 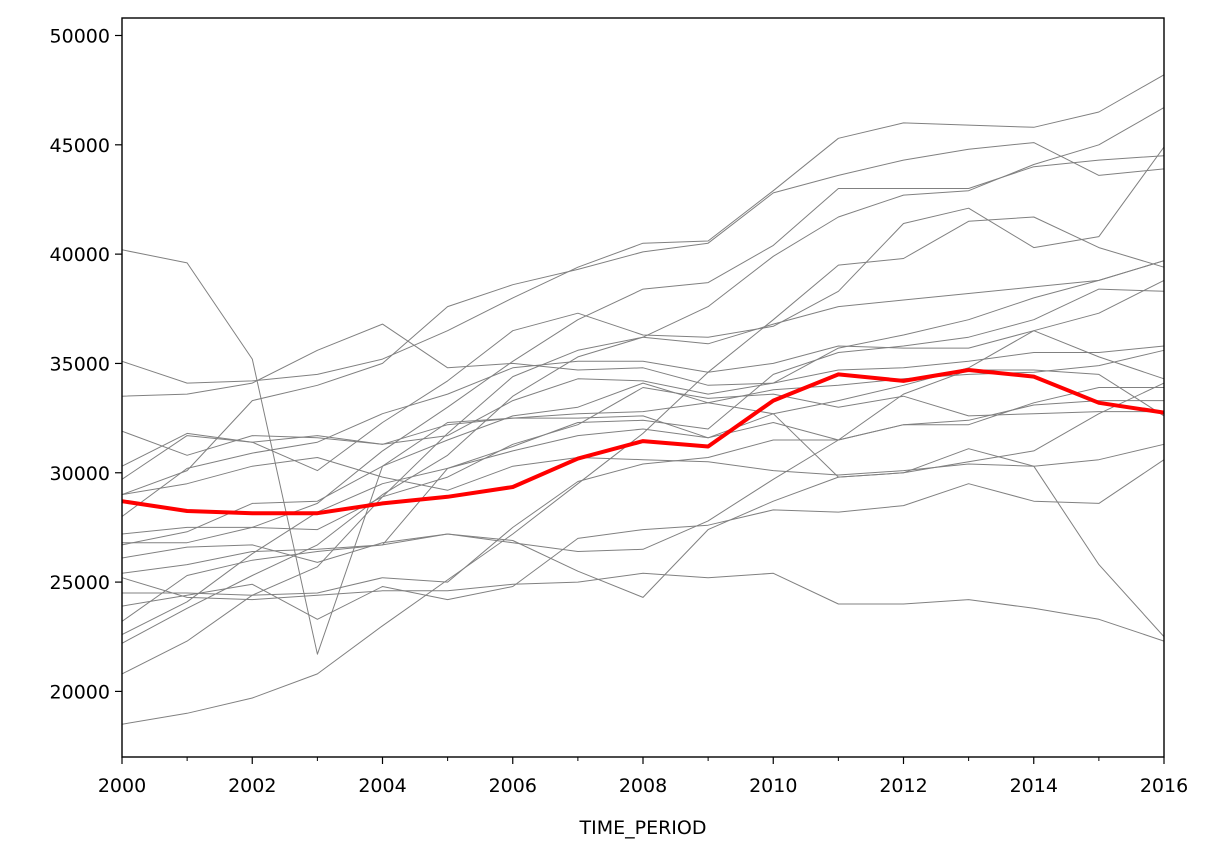 I want to click on y-axis: 20000 25000 30000 35000 40000 45000 50000, so click(x=86, y=364).